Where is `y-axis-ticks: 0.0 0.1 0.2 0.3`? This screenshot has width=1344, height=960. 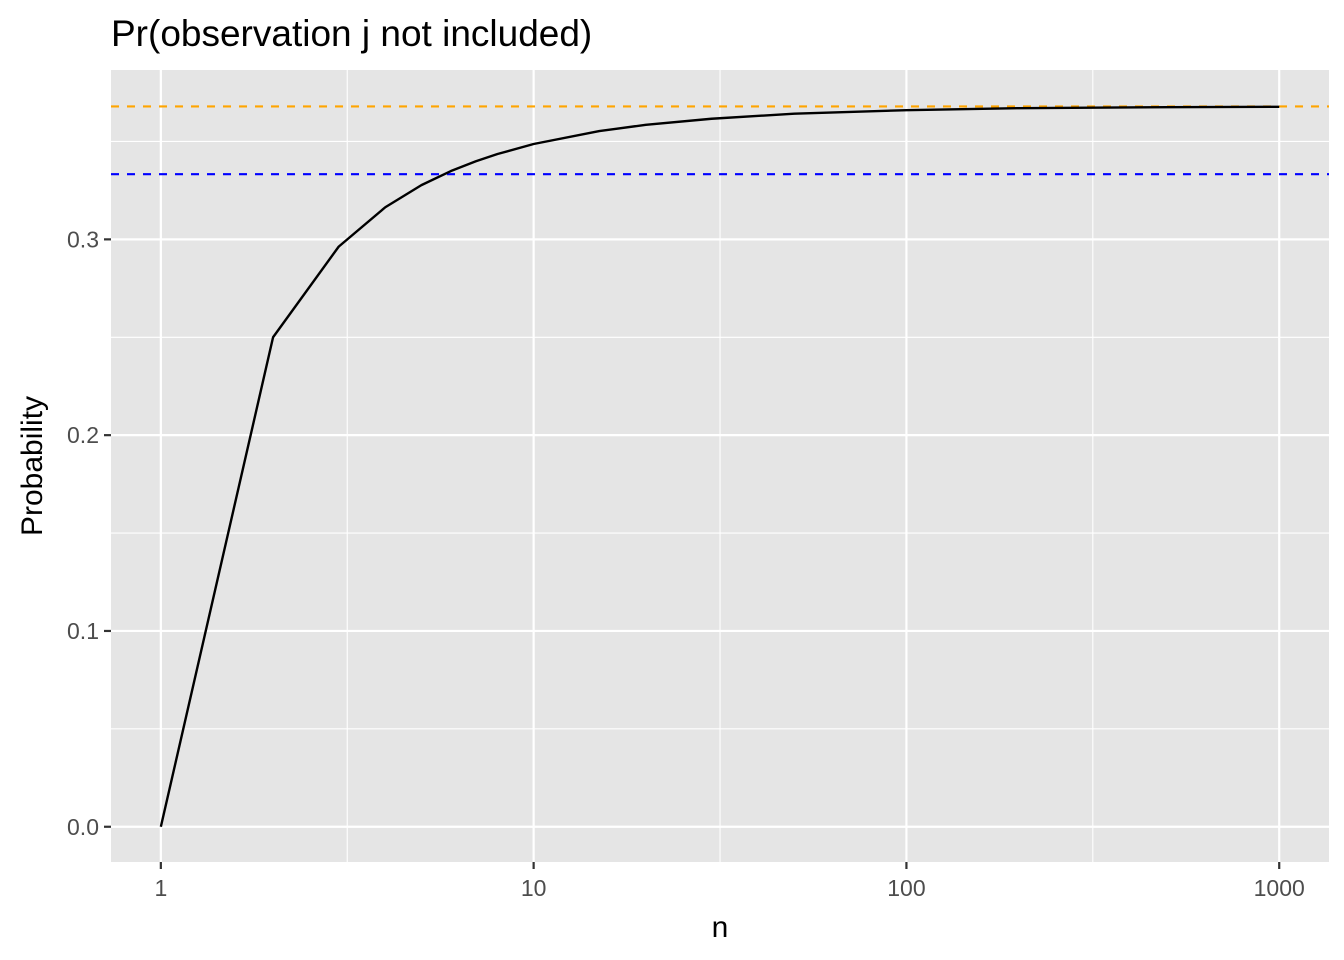 y-axis-ticks: 0.0 0.1 0.2 0.3 is located at coordinates (89, 533).